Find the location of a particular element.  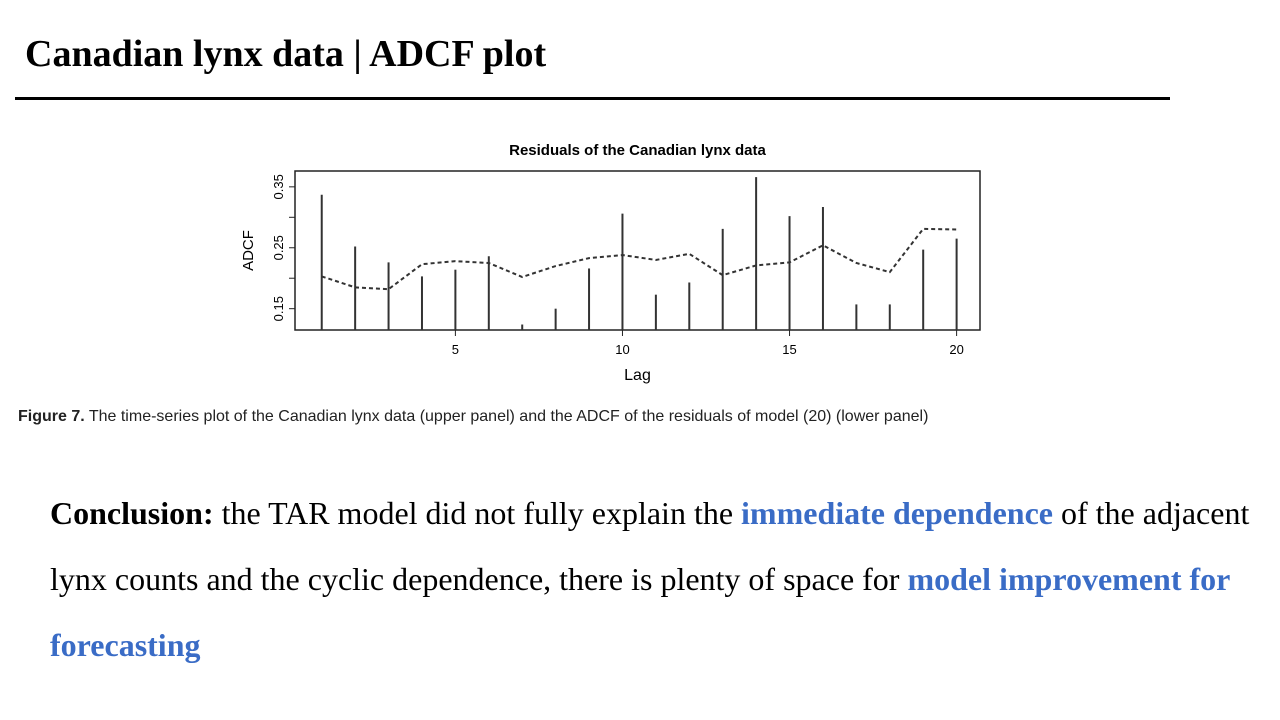

highlight-model-improvement: model improvement for forecasting is located at coordinates (640, 612).